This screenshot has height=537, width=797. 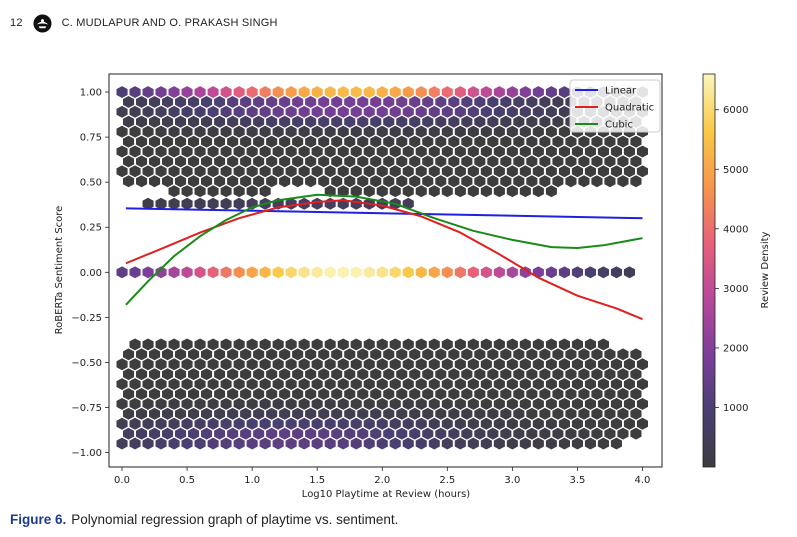 What do you see at coordinates (386, 494) in the screenshot?
I see `x-axis-label: Log10 Playtime at Review (hours)` at bounding box center [386, 494].